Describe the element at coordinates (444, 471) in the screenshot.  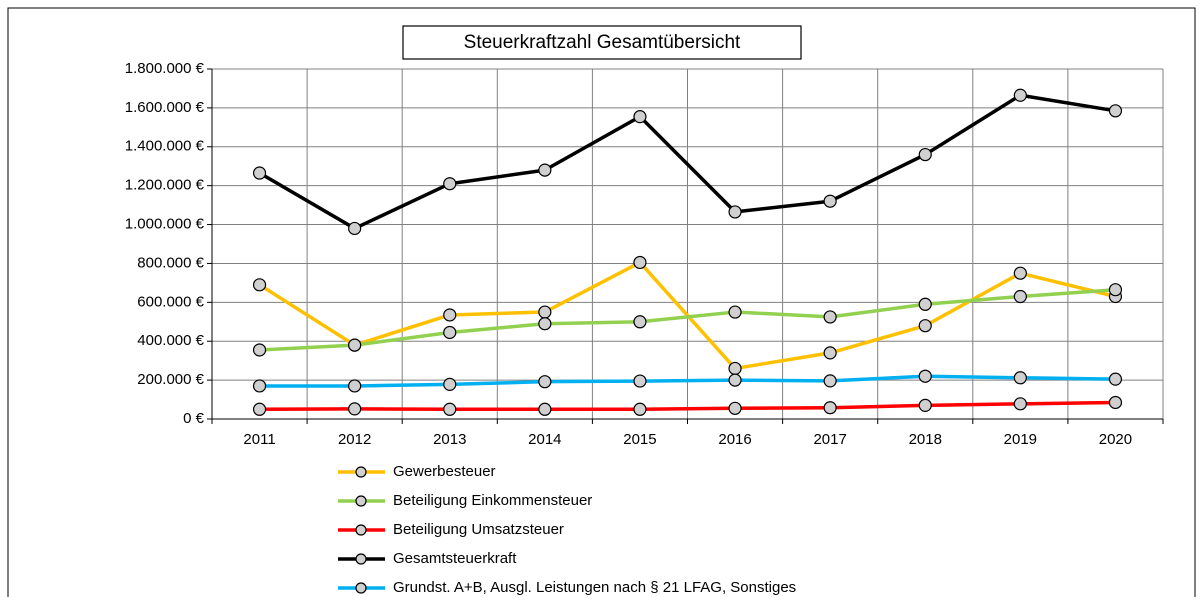
I see `legend-label: Gewerbesteuer` at that location.